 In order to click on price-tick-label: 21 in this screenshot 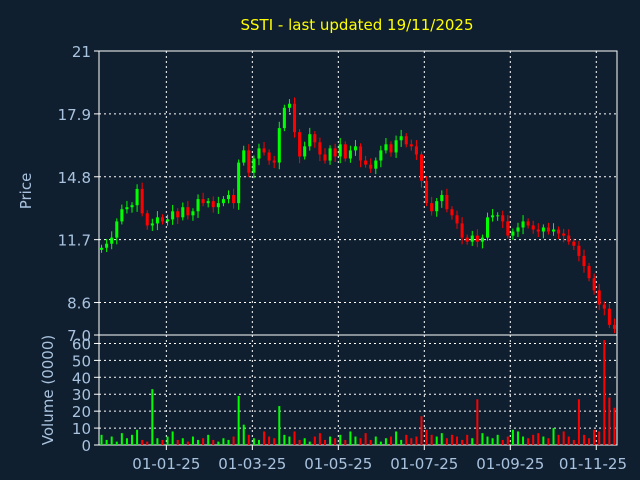, I will do `click(81, 52)`.